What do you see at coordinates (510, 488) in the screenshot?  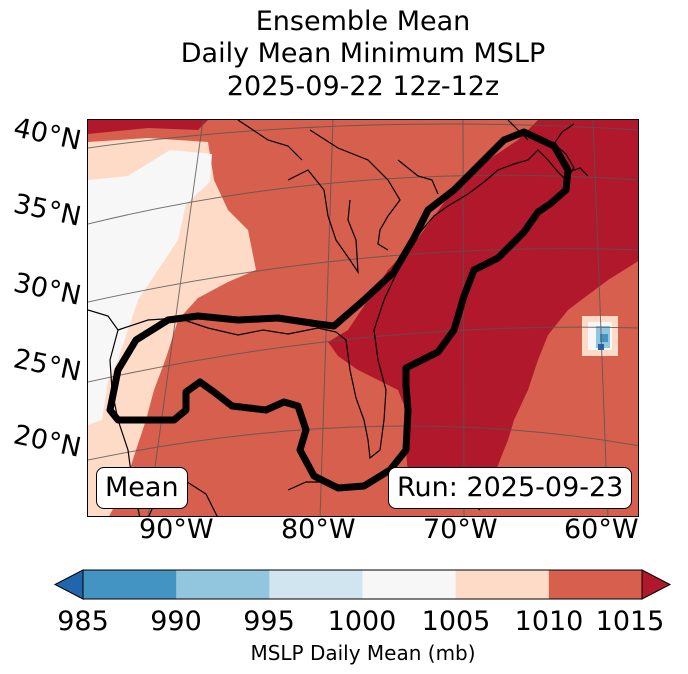 I see `run-box: Run: 2025-09-23` at bounding box center [510, 488].